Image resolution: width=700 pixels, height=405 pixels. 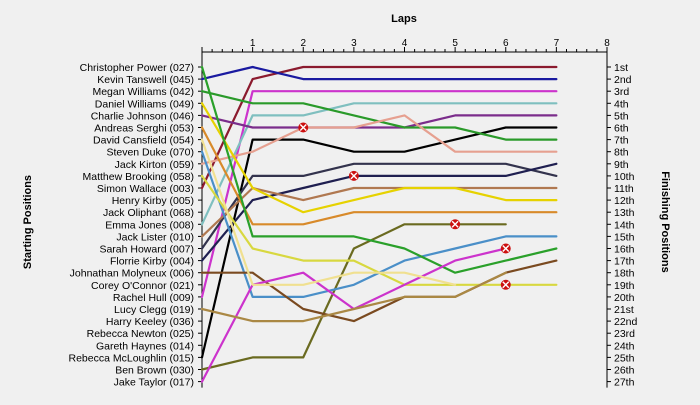 What do you see at coordinates (621, 153) in the screenshot?
I see `finishing-position-label: 8th` at bounding box center [621, 153].